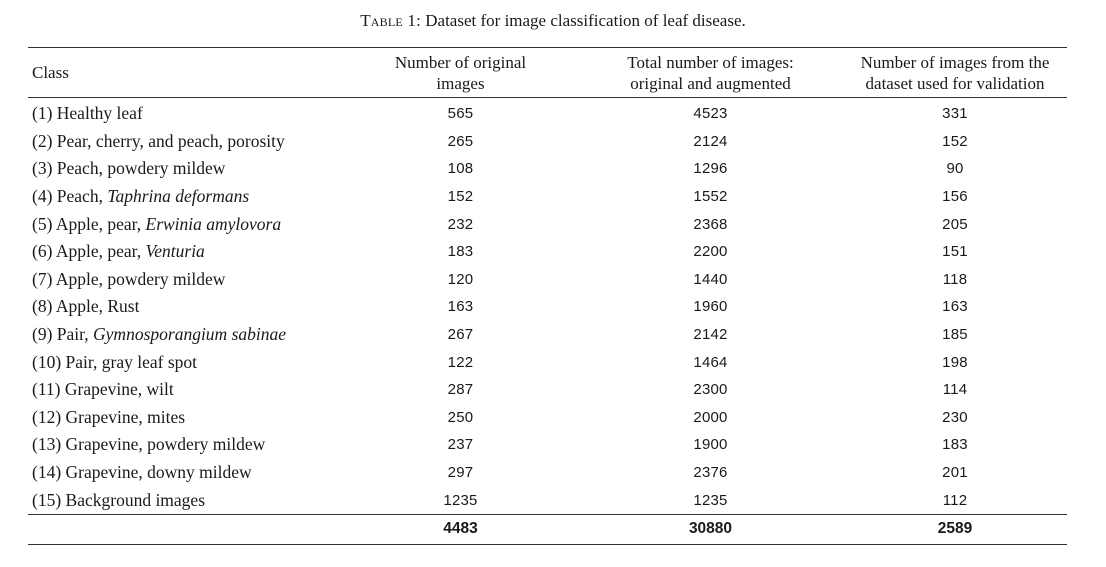 This screenshot has height=567, width=1106. I want to click on class-name: (6) Apple, pear,, so click(89, 251).